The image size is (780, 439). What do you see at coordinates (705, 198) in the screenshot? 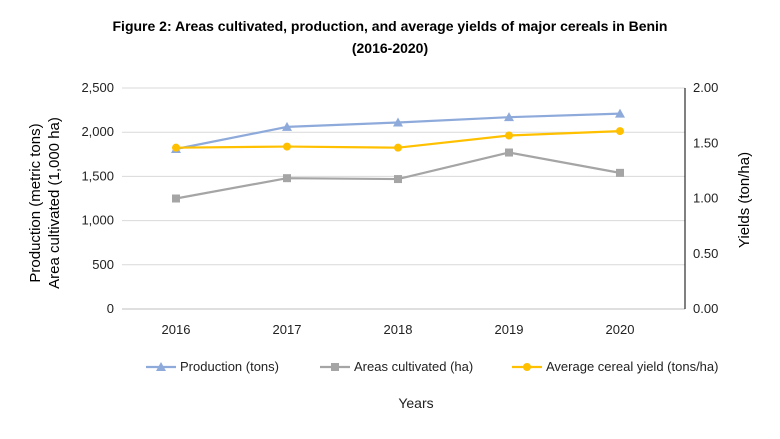
I see `y-right-tick-label: 1.00` at bounding box center [705, 198].